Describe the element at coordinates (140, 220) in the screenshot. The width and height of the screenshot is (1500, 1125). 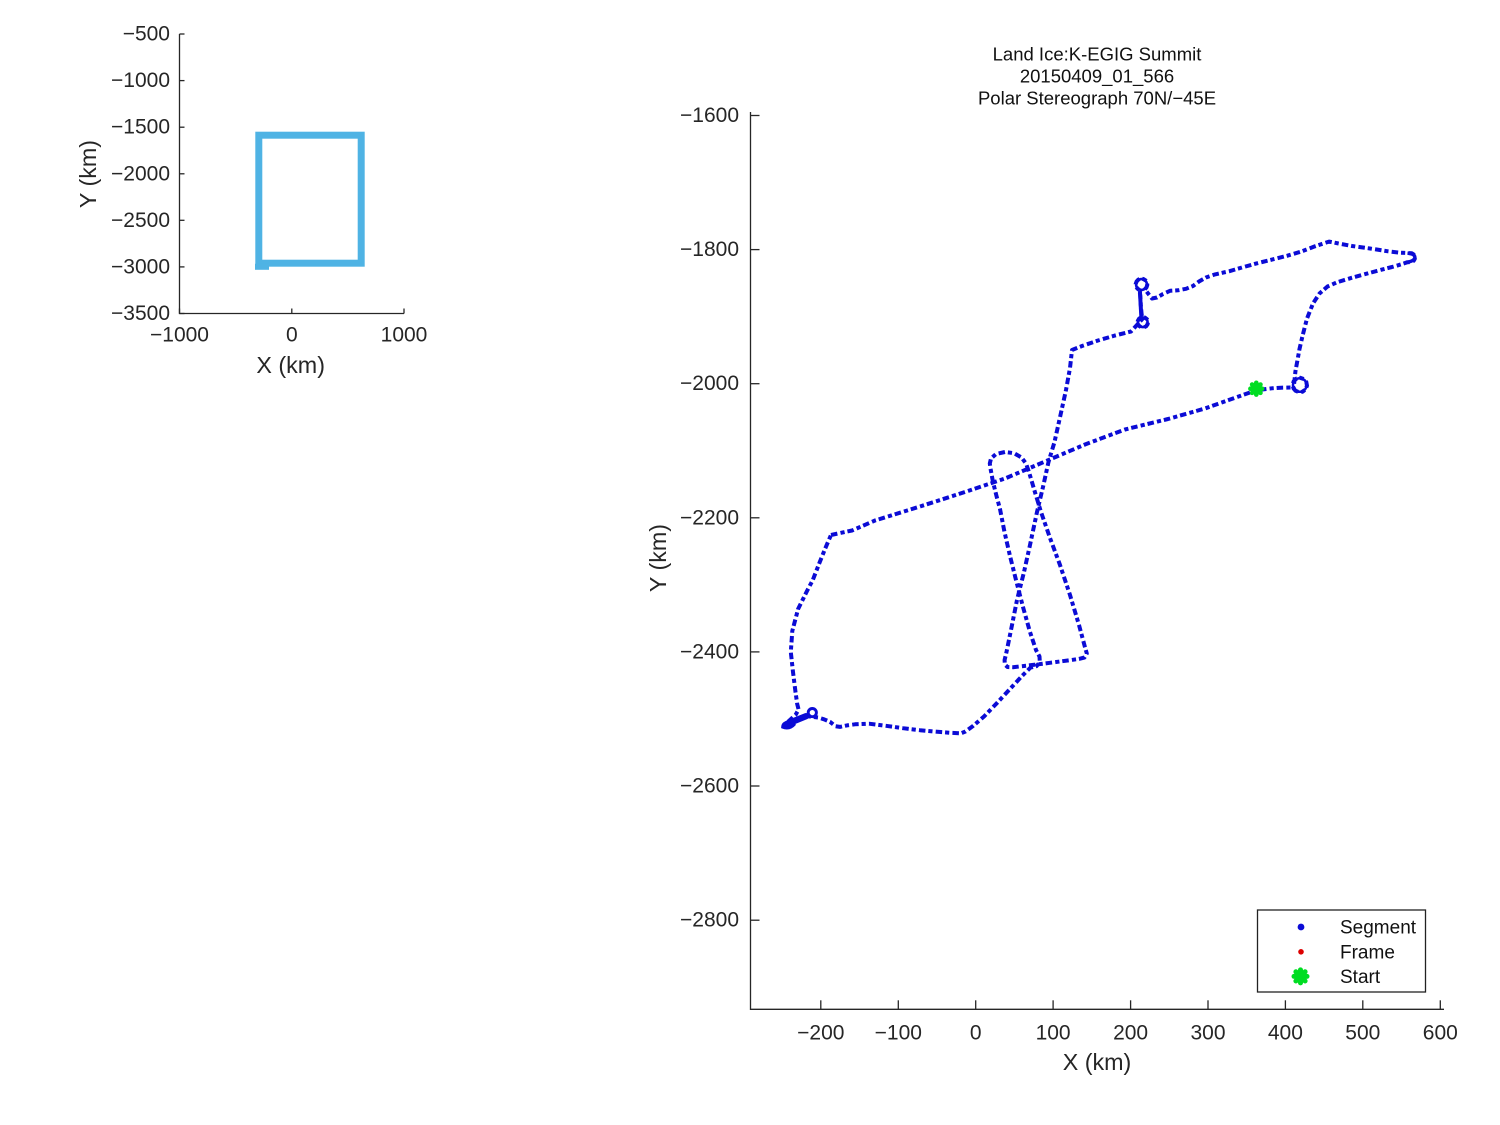
I see `svg-text: −2500` at that location.